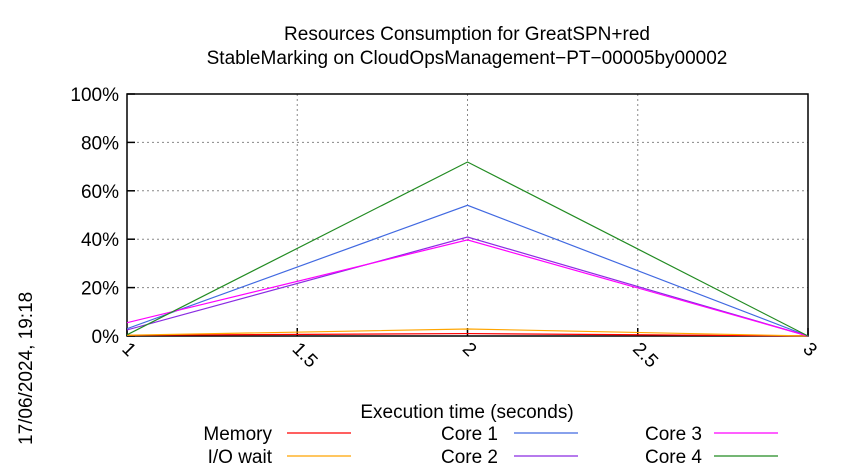 The image size is (850, 475). Describe the element at coordinates (469, 350) in the screenshot. I see `x-tick-label: 2` at that location.